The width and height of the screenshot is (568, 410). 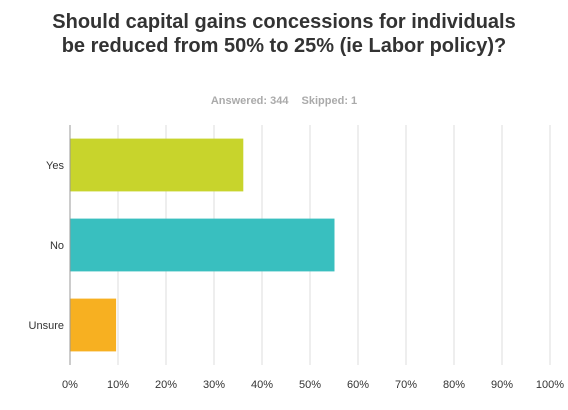 I want to click on category-label: Unsure, so click(x=46, y=326).